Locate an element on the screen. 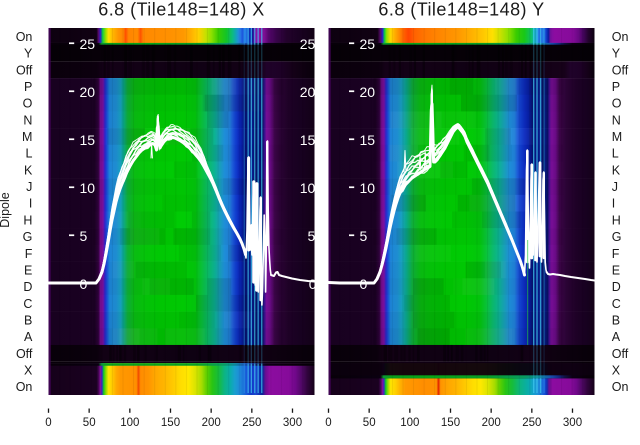 This screenshot has height=445, width=640. svg-text: 6.8 (Tile148=148) X is located at coordinates (181, 10).